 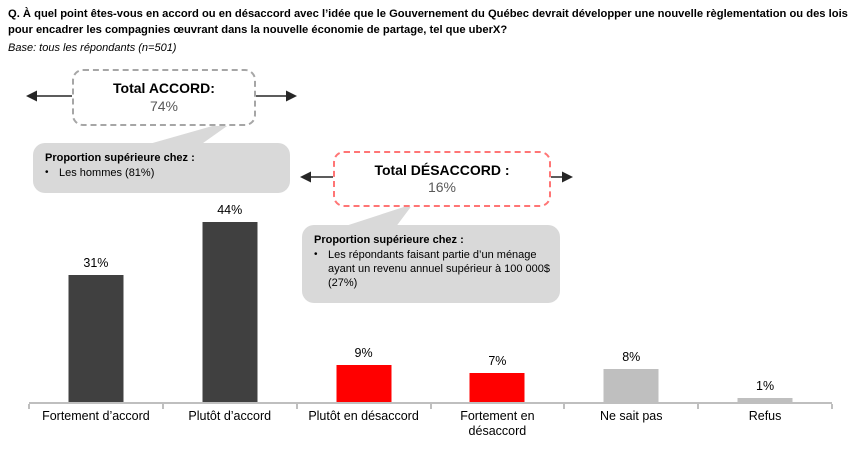 I want to click on x-axis, so click(x=430, y=405).